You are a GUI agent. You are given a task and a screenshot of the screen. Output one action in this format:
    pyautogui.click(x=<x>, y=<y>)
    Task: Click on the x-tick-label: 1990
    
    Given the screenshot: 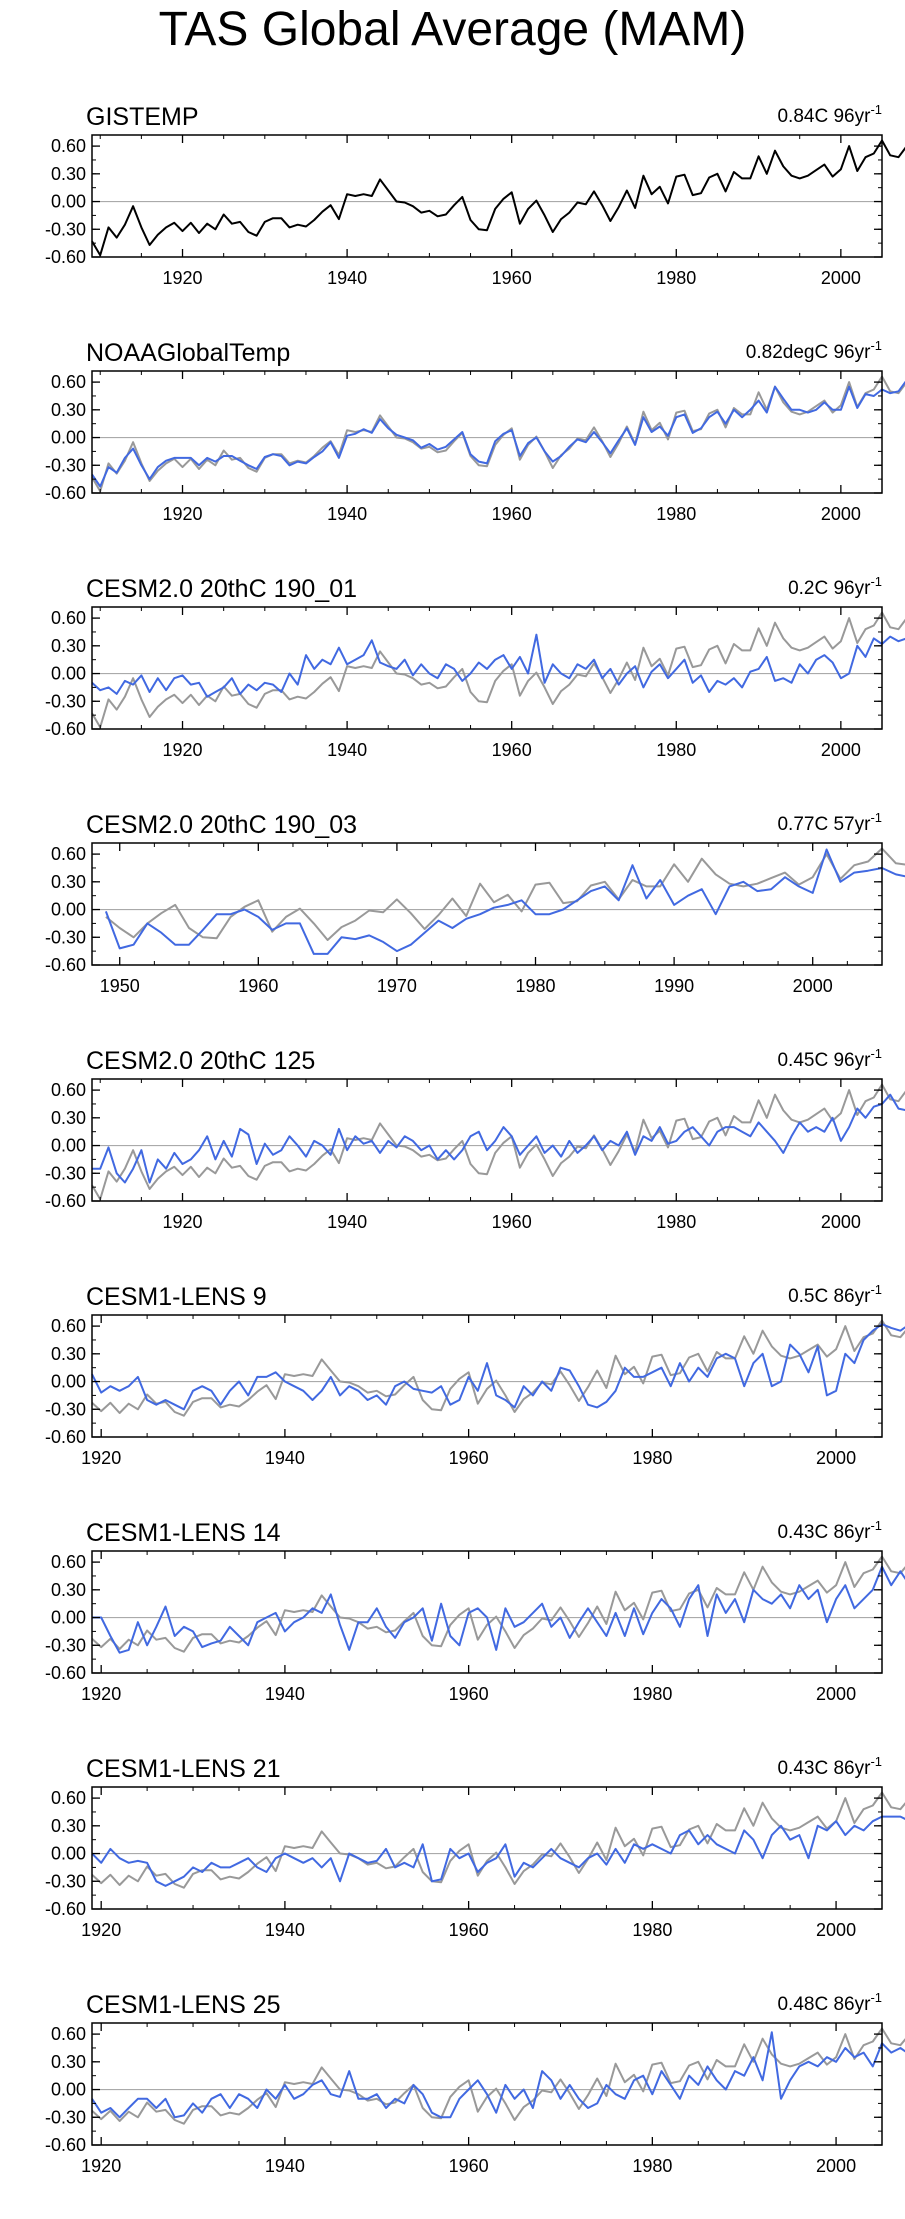 What is the action you would take?
    pyautogui.click(x=674, y=986)
    